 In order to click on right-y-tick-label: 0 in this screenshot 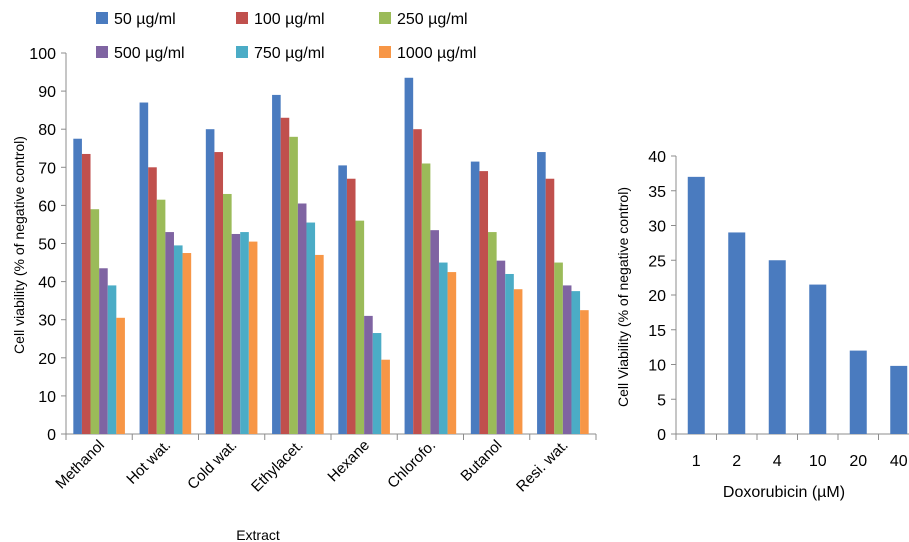, I will do `click(661, 435)`.